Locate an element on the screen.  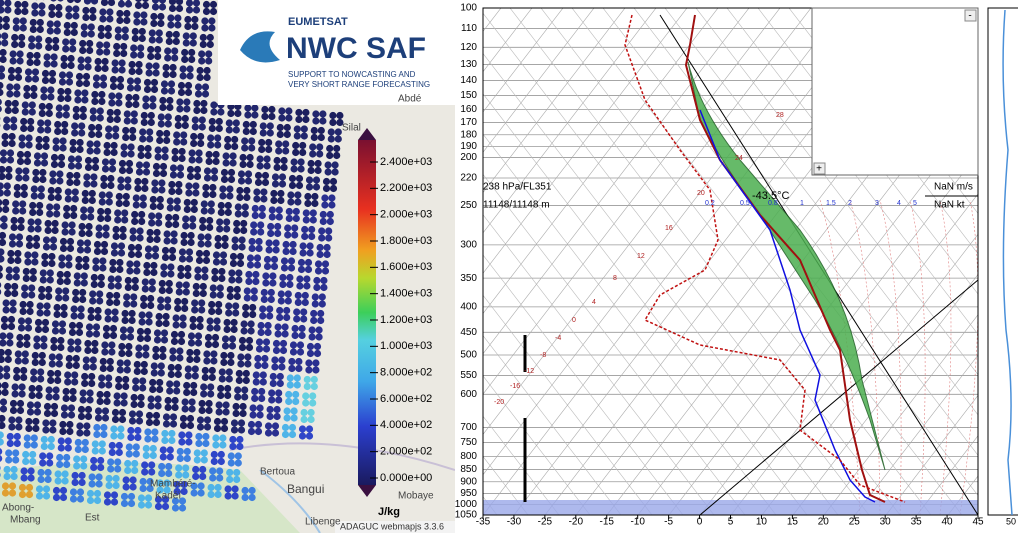
inset-minimize-label: - is located at coordinates (969, 16).